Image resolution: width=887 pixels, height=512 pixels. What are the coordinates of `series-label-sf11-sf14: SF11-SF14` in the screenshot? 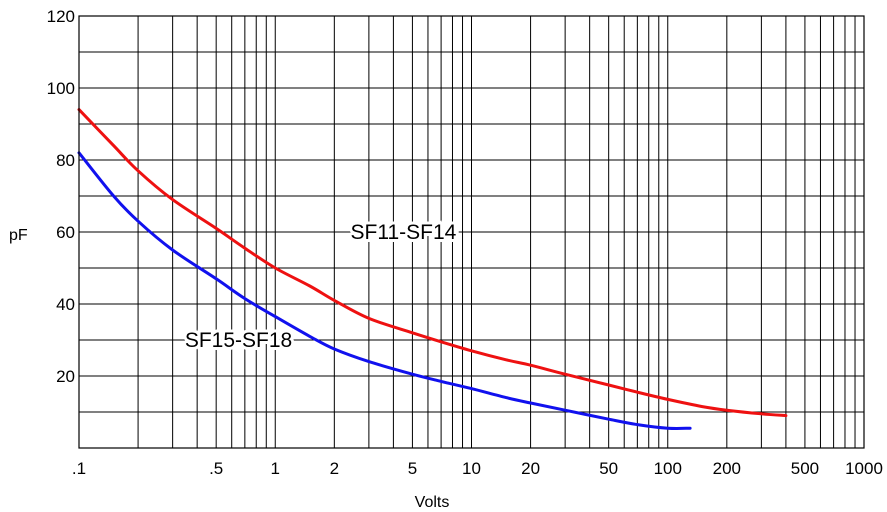 It's located at (404, 232).